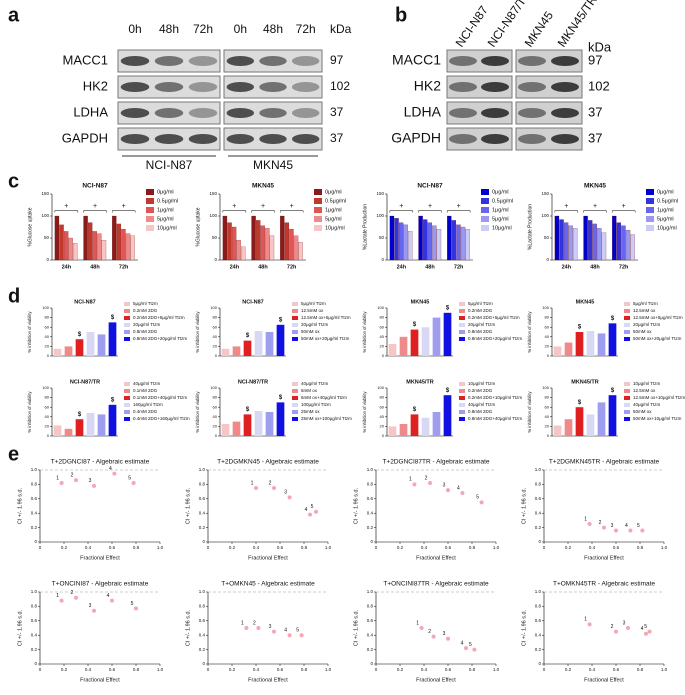 Image resolution: width=685 pixels, height=695 pixels. I want to click on y-tick-label: 40, so click(215, 336).